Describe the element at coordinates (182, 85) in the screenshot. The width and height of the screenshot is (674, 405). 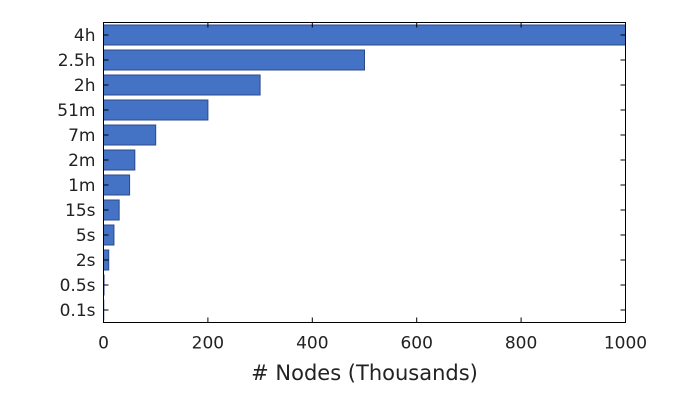
I see `bar-2h` at that location.